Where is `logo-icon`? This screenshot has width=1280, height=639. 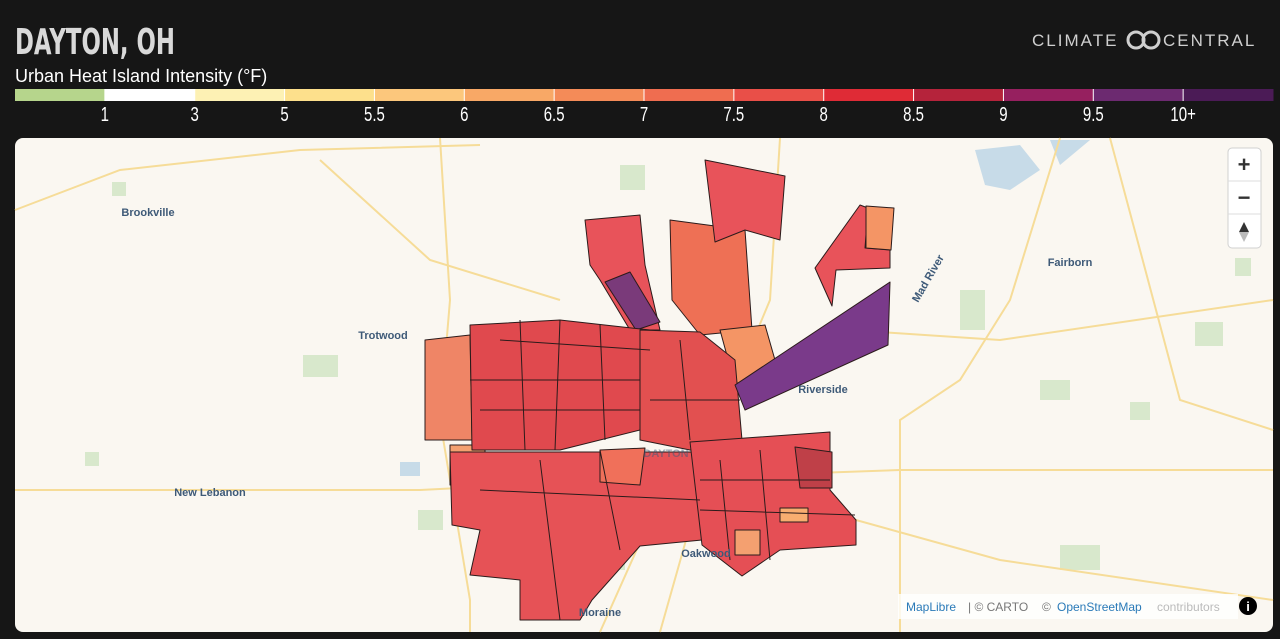
logo-icon is located at coordinates (1143, 40).